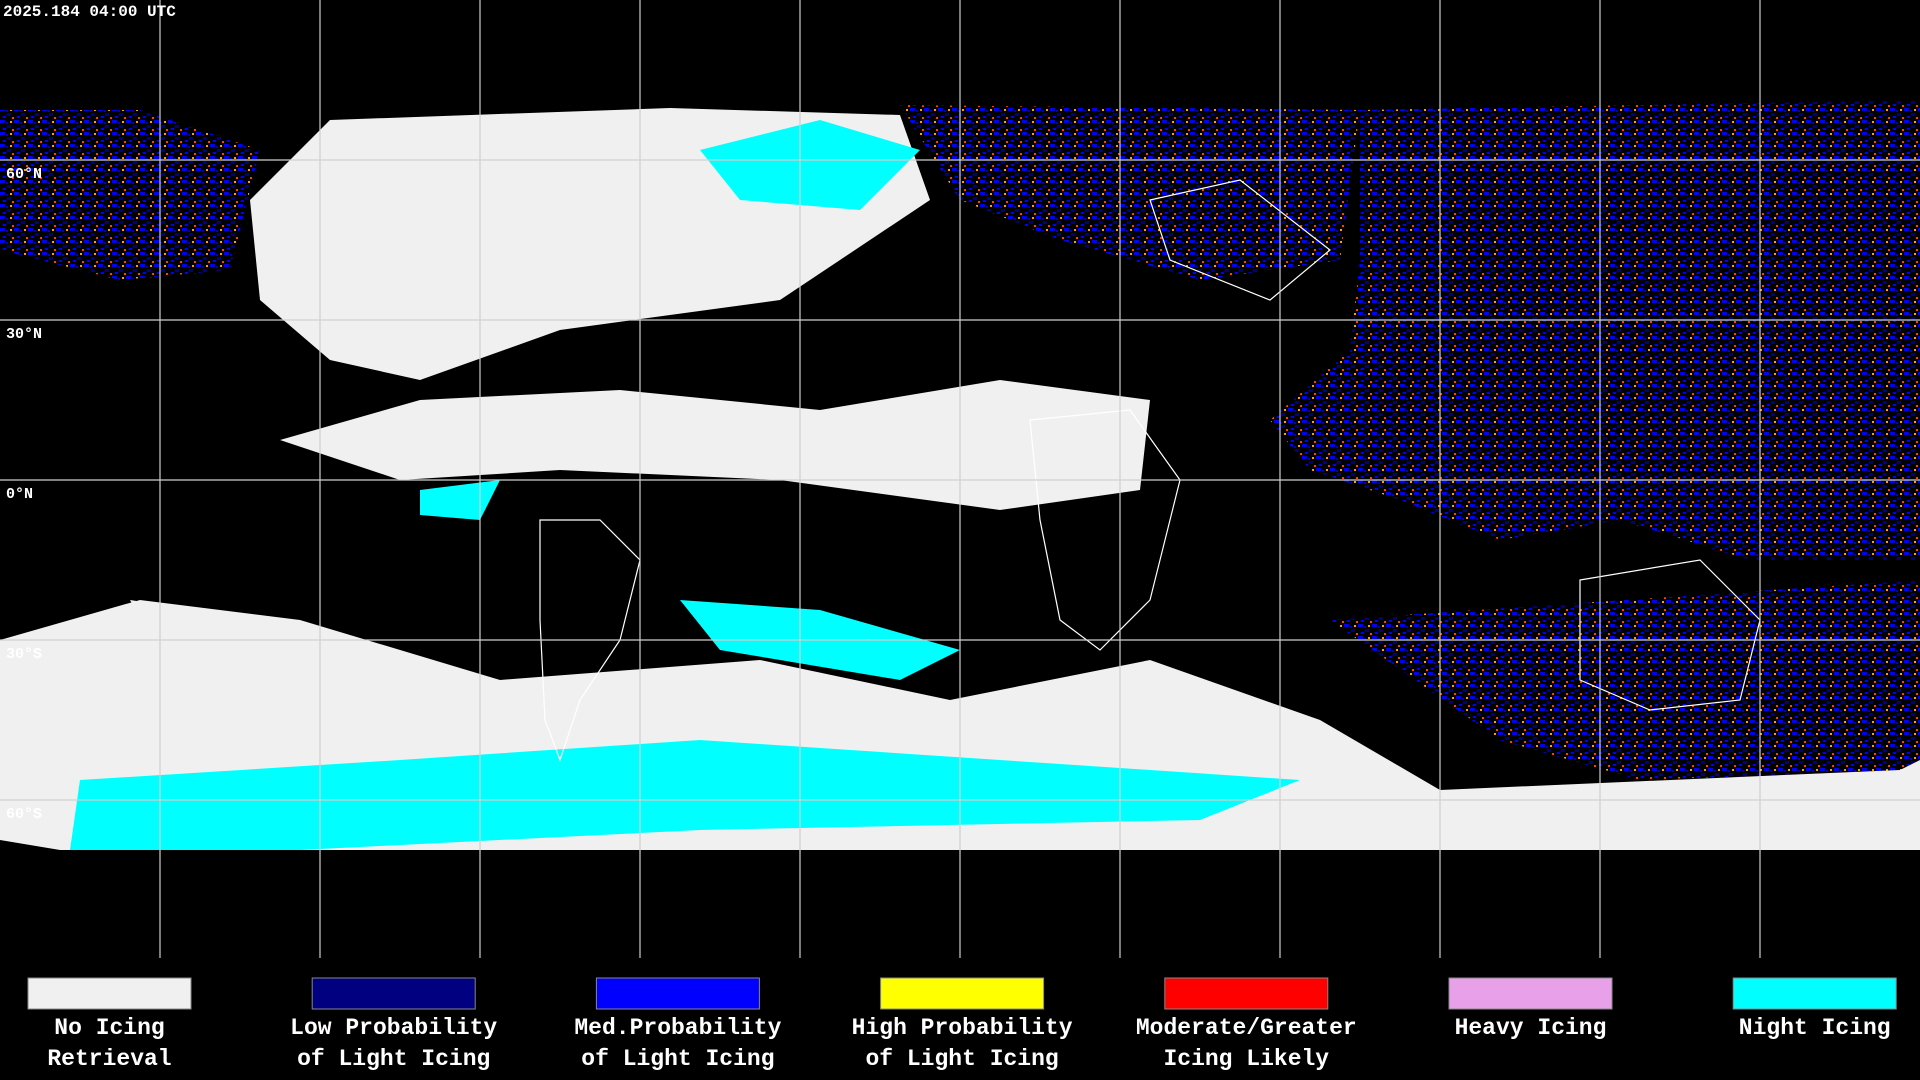 The height and width of the screenshot is (1080, 1920). What do you see at coordinates (24, 334) in the screenshot?
I see `latitude-label: 30°N` at bounding box center [24, 334].